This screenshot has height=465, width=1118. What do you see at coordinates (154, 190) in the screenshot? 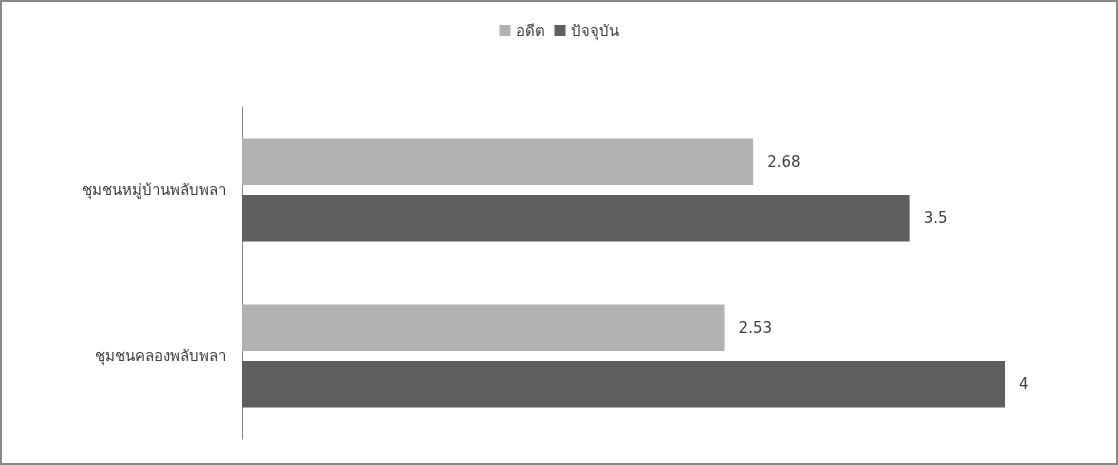
I see `y-tick-label: ชุมชนหมู่บ้านพลับพลา` at bounding box center [154, 190].